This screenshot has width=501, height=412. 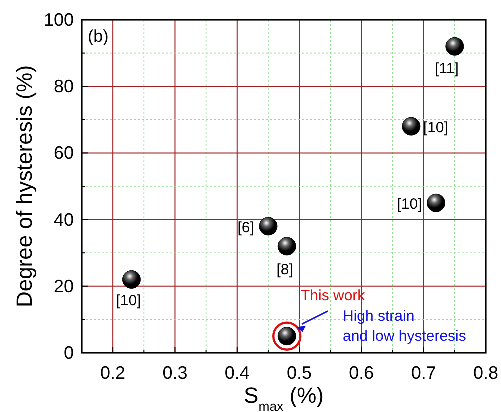 I want to click on y-tick-label: 100, so click(x=59, y=20).